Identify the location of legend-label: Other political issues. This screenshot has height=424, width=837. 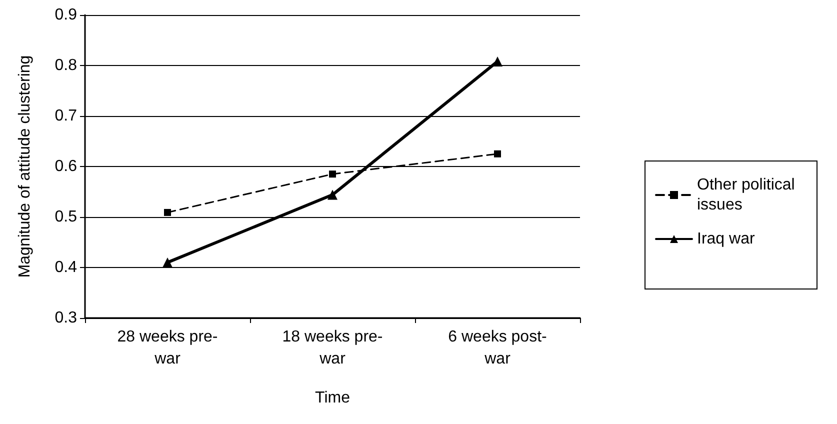
(748, 195).